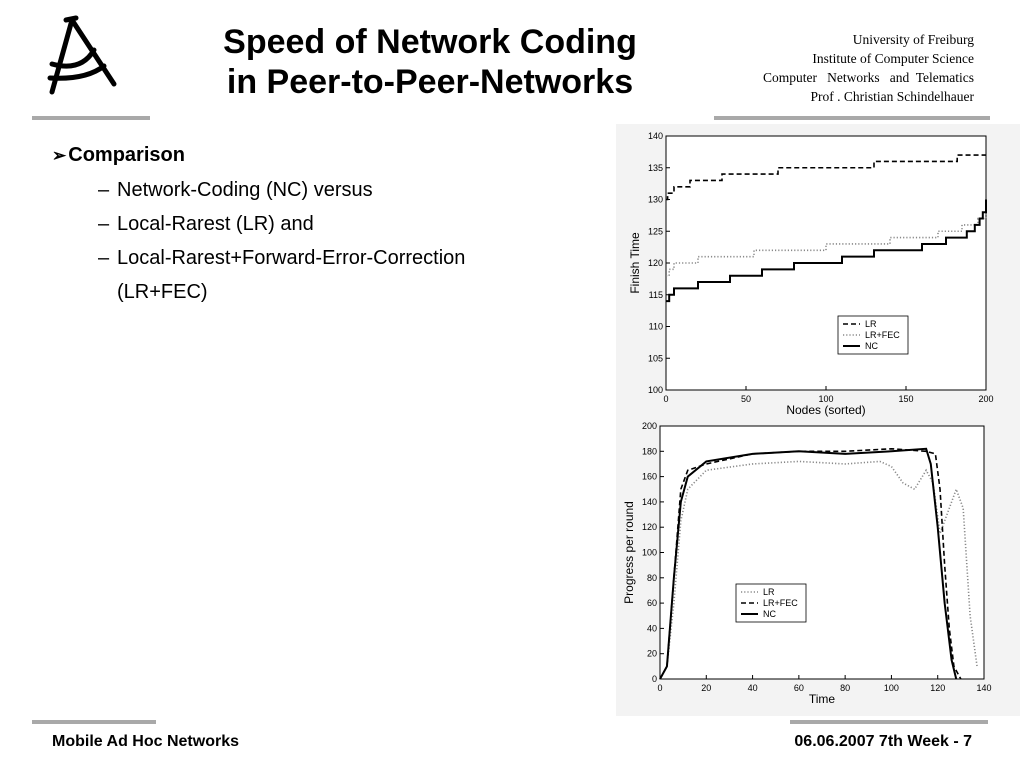  I want to click on y-tick-label: 110, so click(656, 327).